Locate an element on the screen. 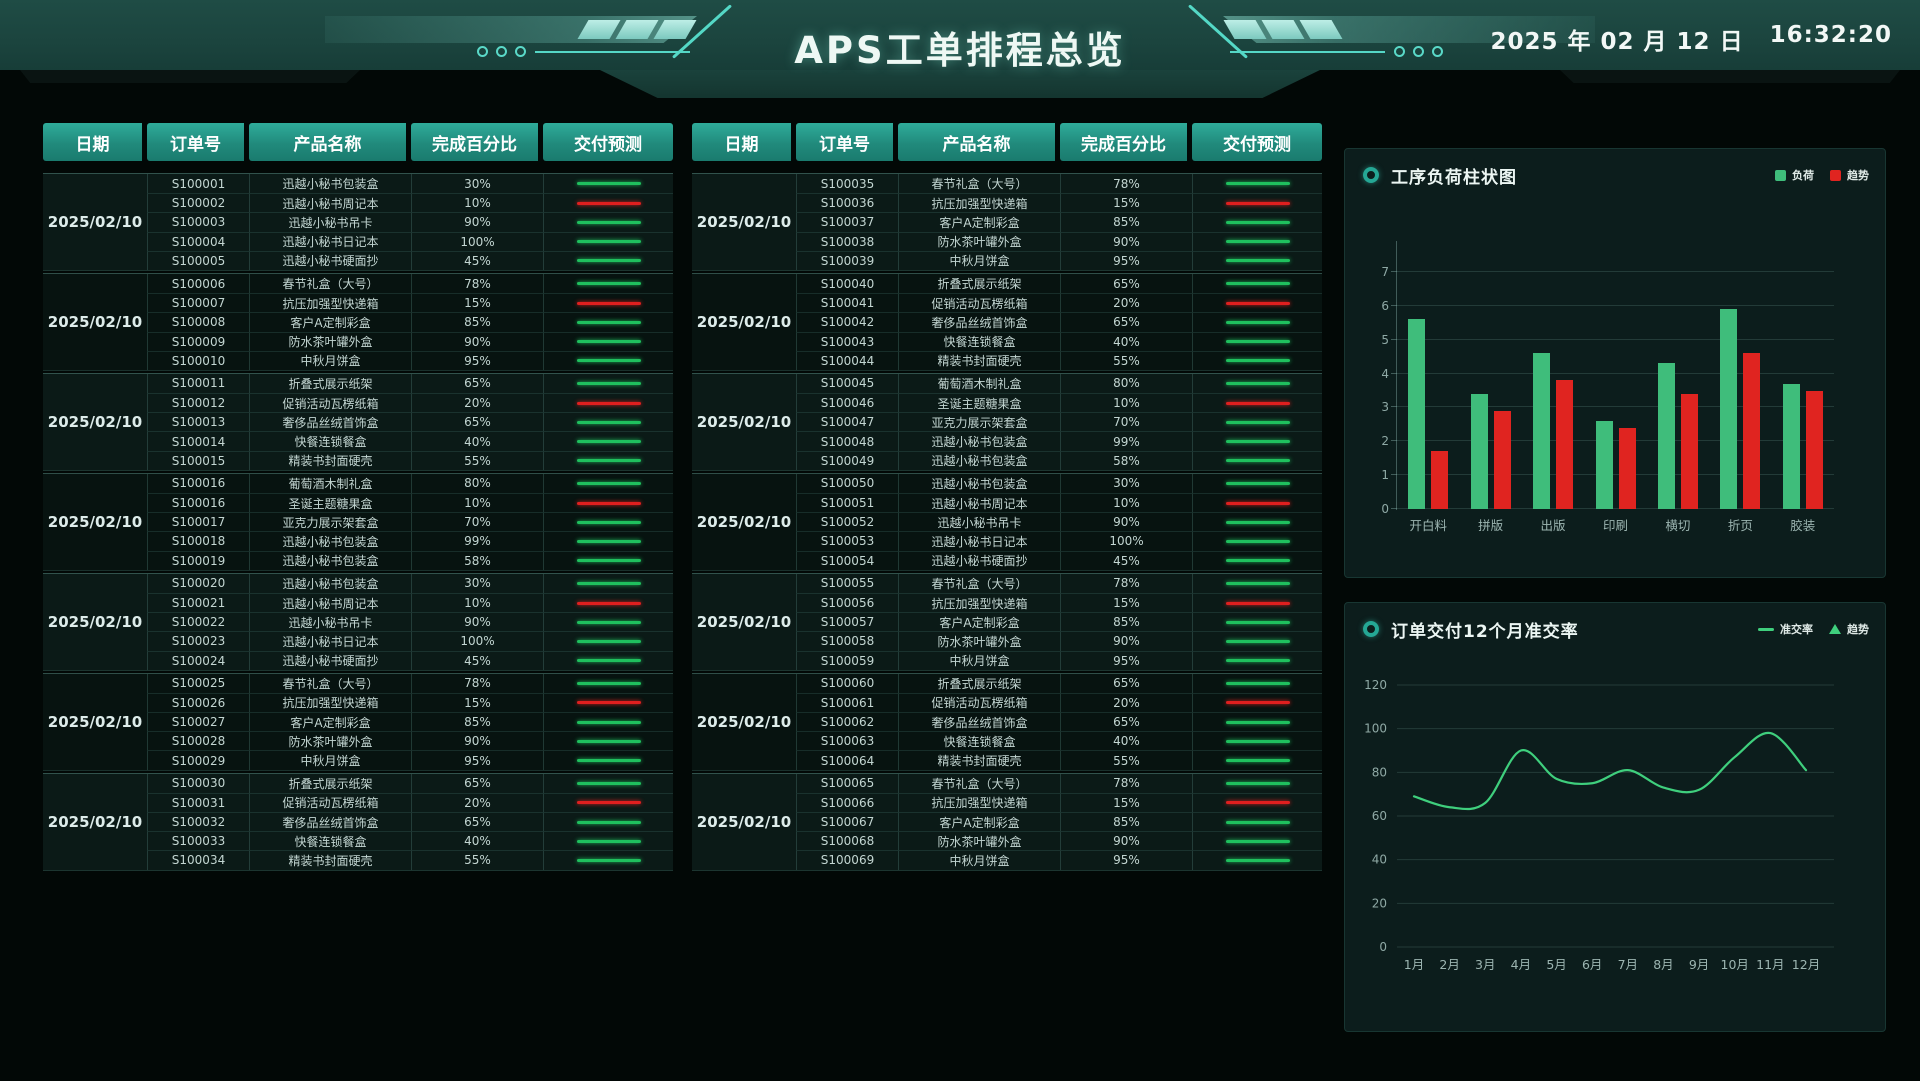 The height and width of the screenshot is (1081, 1920). product-name-cell: 客户A定制彩盒 is located at coordinates (979, 622).